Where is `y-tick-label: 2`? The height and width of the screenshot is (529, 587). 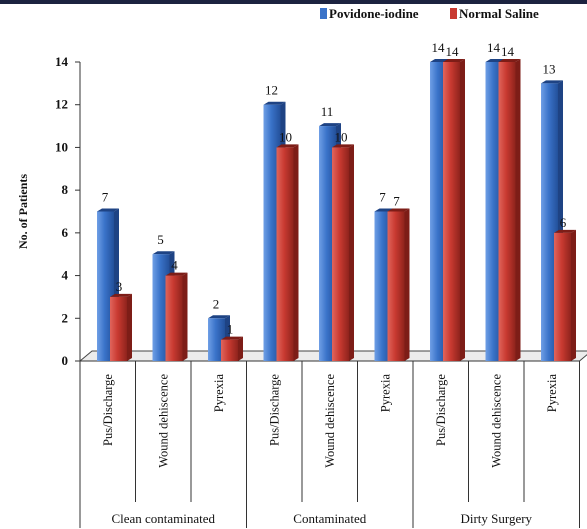 y-tick-label: 2 is located at coordinates (65, 317).